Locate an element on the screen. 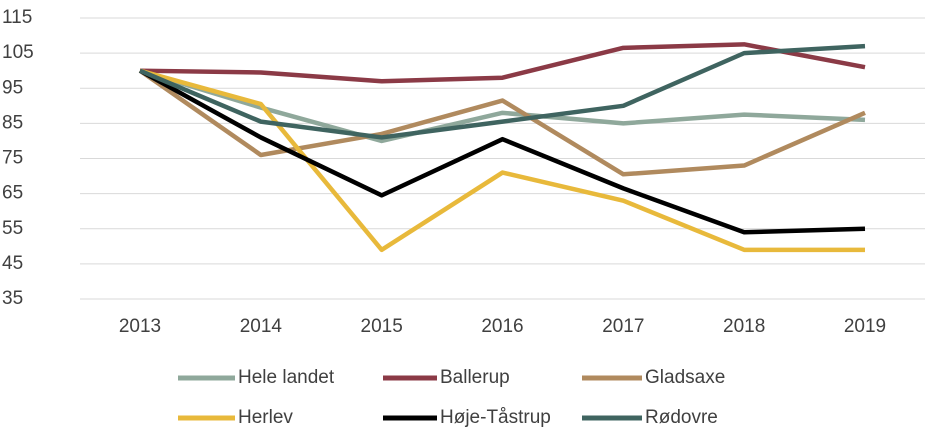 Image resolution: width=928 pixels, height=440 pixels. x-tick-label: 2017 is located at coordinates (623, 326).